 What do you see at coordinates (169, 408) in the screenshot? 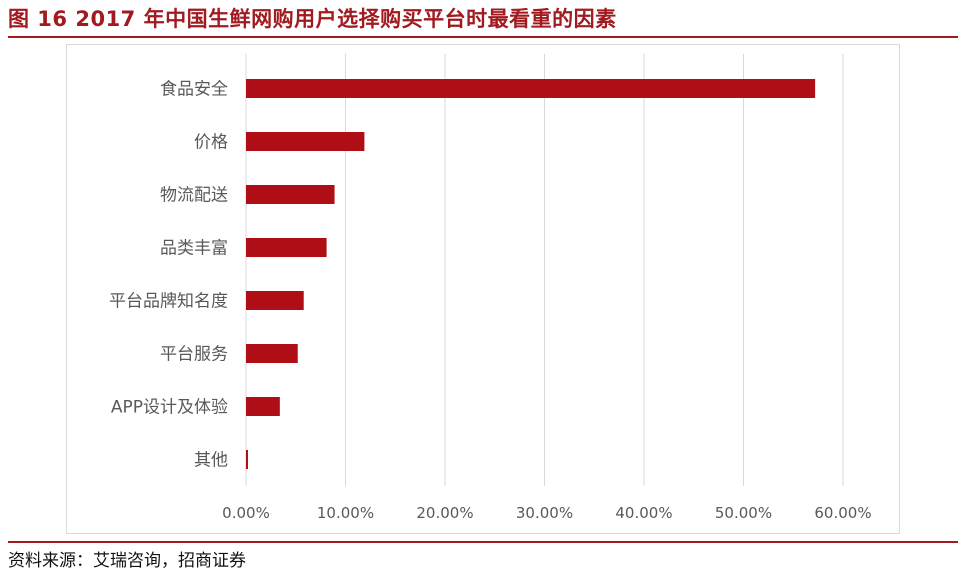
I see `category-label: APP设计及体验` at bounding box center [169, 408].